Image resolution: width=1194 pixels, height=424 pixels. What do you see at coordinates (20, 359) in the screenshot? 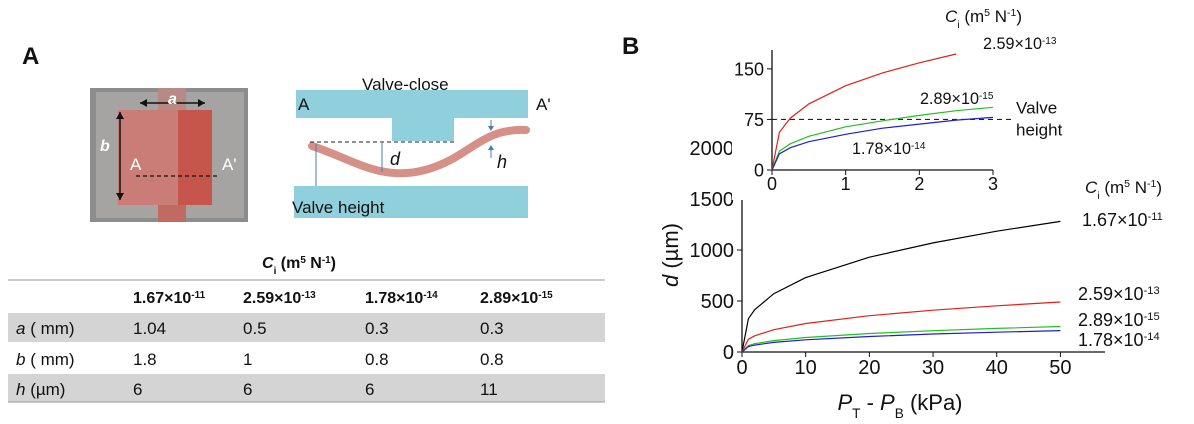
I see `row-label-part: b` at bounding box center [20, 359].